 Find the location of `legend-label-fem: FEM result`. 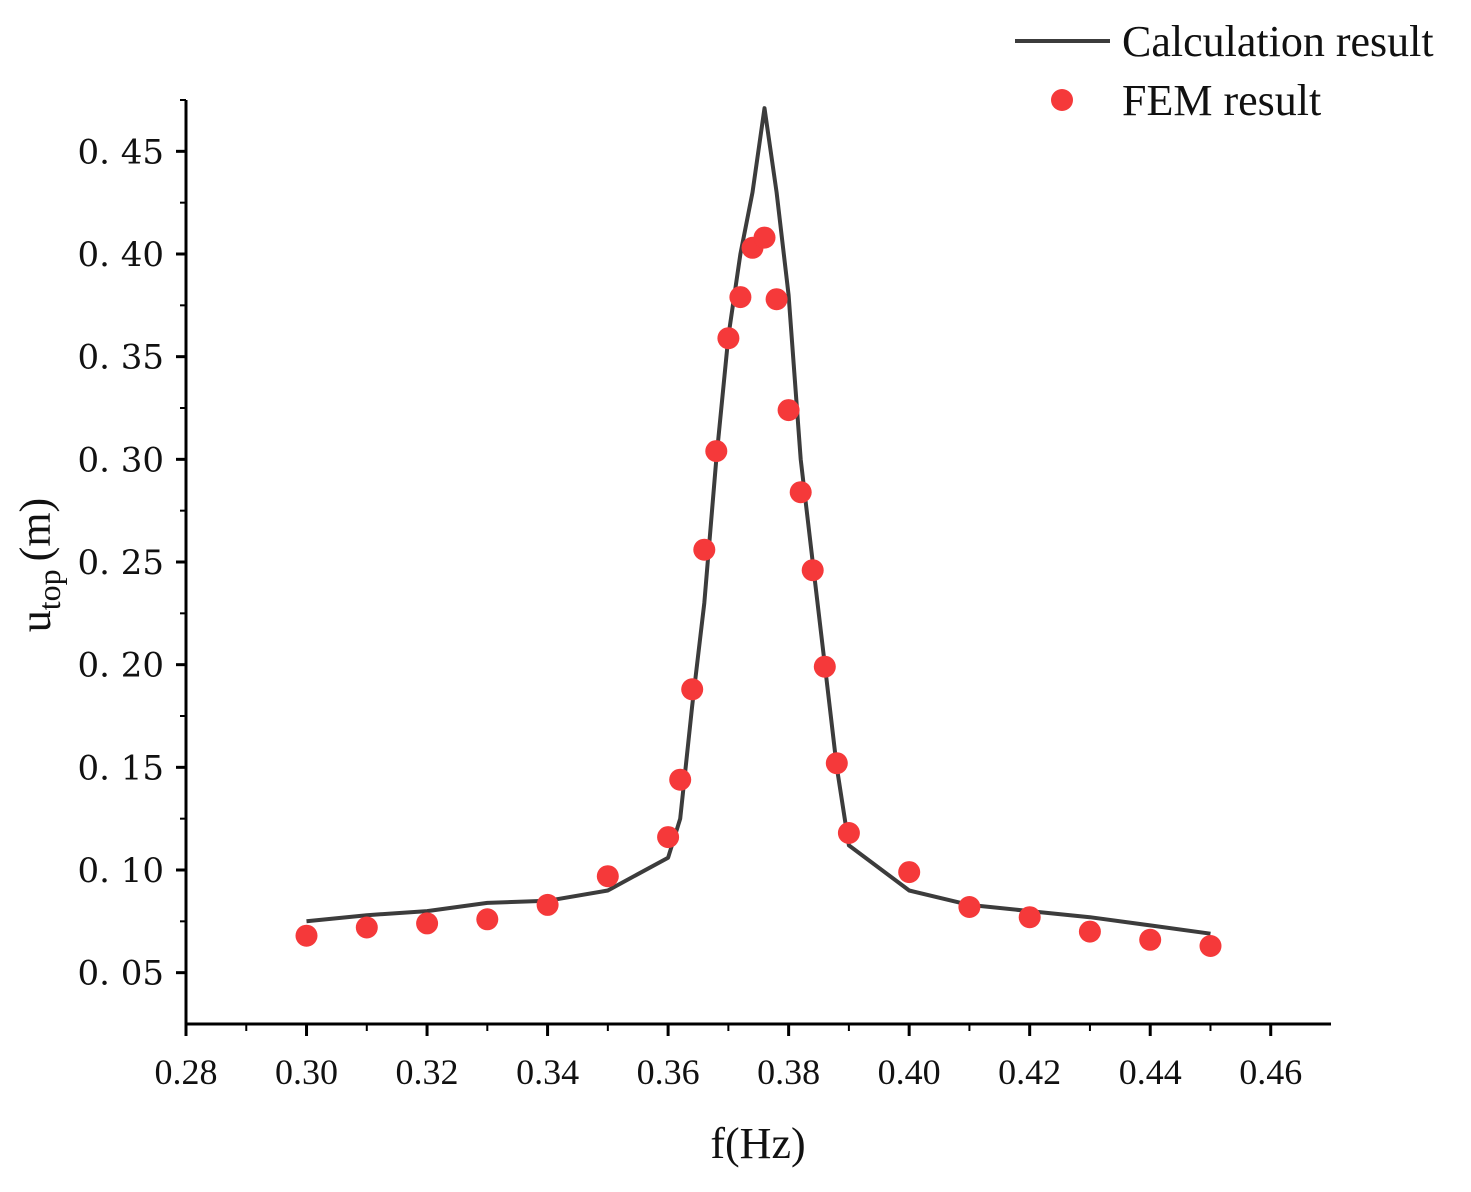

legend-label-fem: FEM result is located at coordinates (1221, 100).